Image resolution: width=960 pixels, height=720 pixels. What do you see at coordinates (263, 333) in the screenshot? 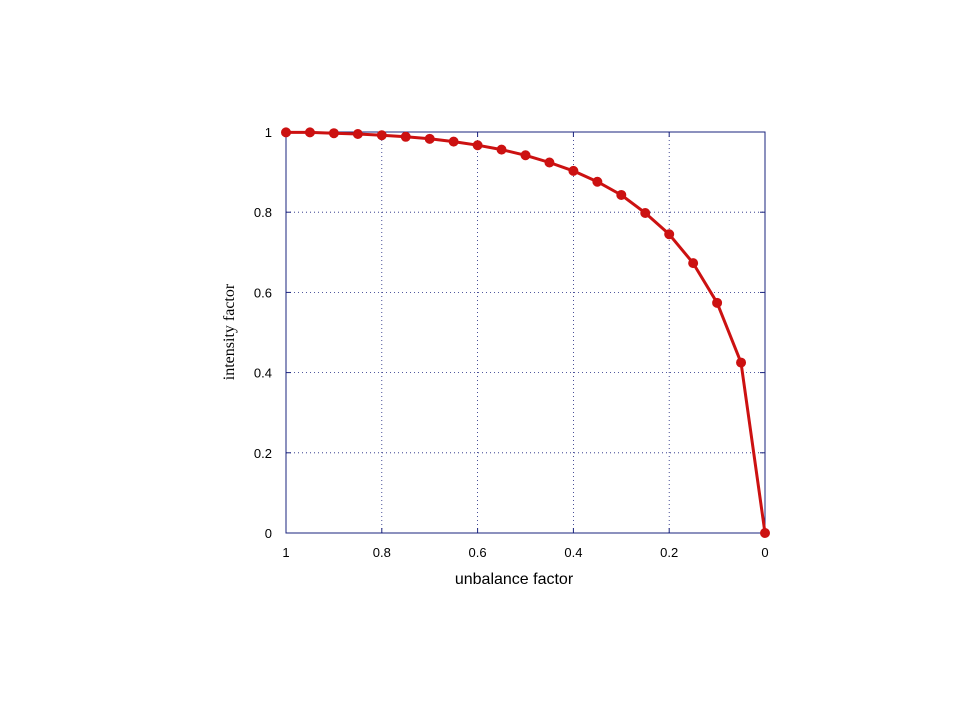
I see `y-axis-tick-labels: 0 0.2 0.4 0.6 0.8 1` at bounding box center [263, 333].